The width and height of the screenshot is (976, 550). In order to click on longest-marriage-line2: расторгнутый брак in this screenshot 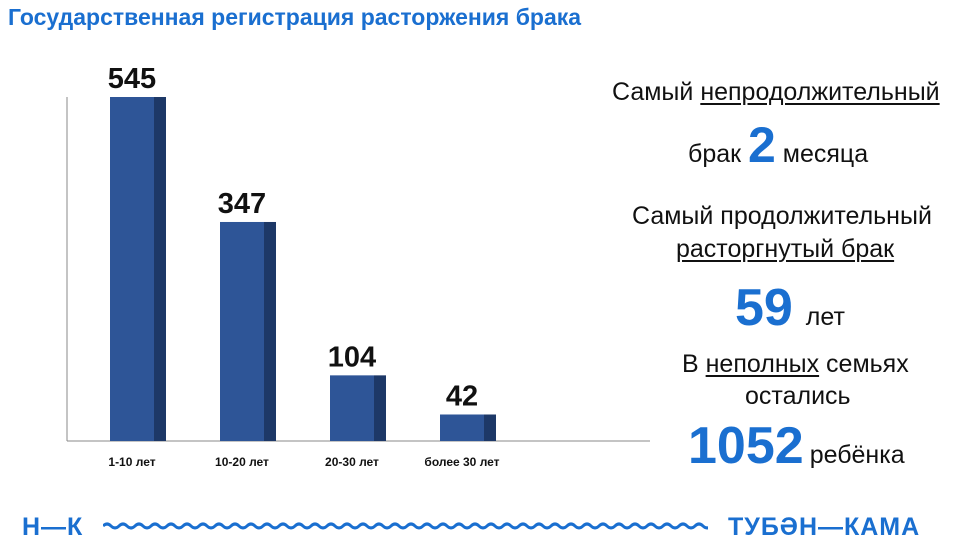, I will do `click(785, 249)`.